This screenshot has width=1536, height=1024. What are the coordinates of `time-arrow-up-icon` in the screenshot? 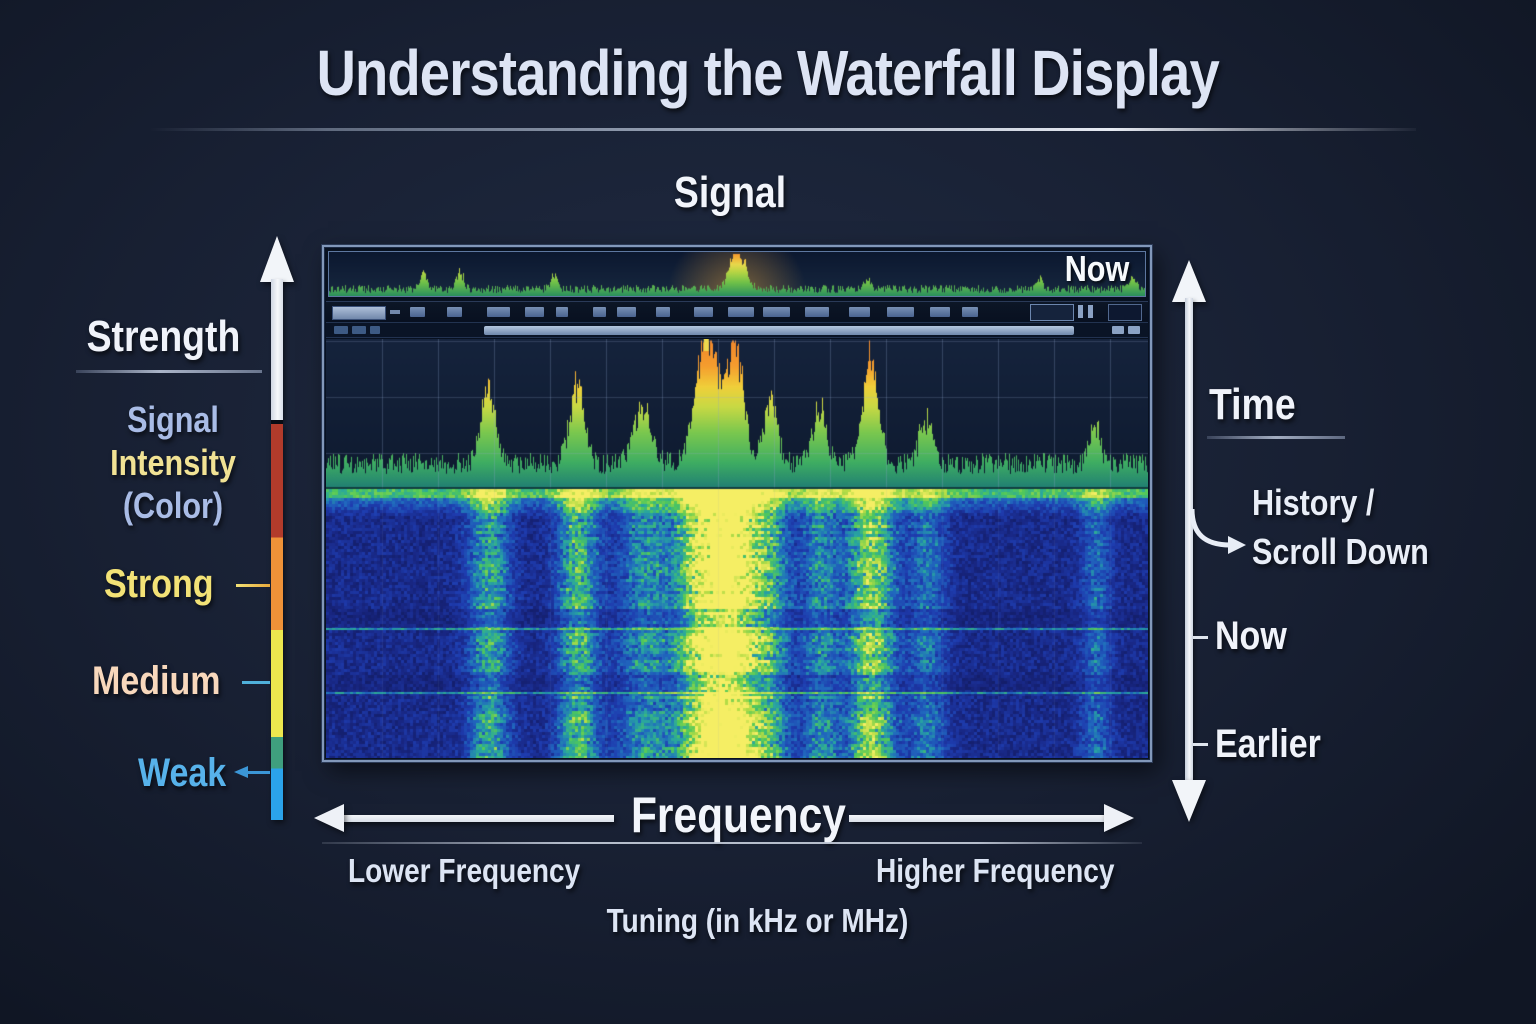 It's located at (1189, 281).